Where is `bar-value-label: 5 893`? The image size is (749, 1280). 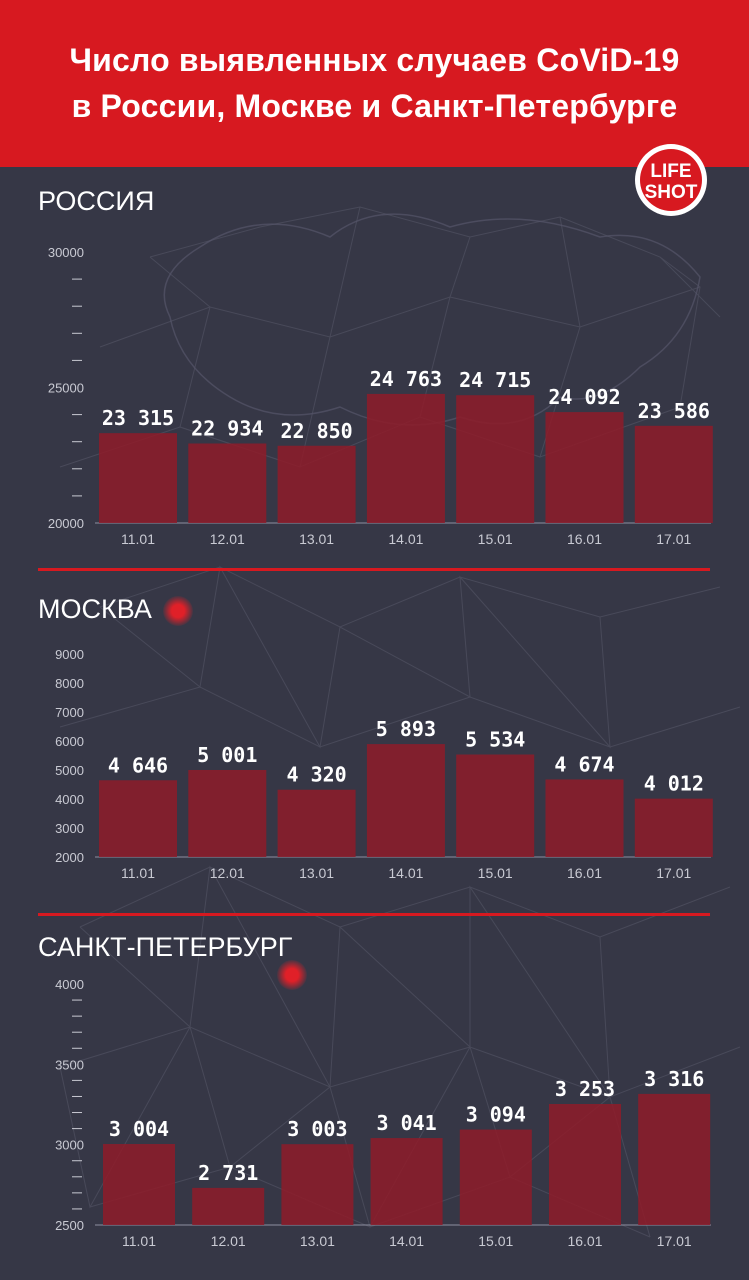 bar-value-label: 5 893 is located at coordinates (406, 729).